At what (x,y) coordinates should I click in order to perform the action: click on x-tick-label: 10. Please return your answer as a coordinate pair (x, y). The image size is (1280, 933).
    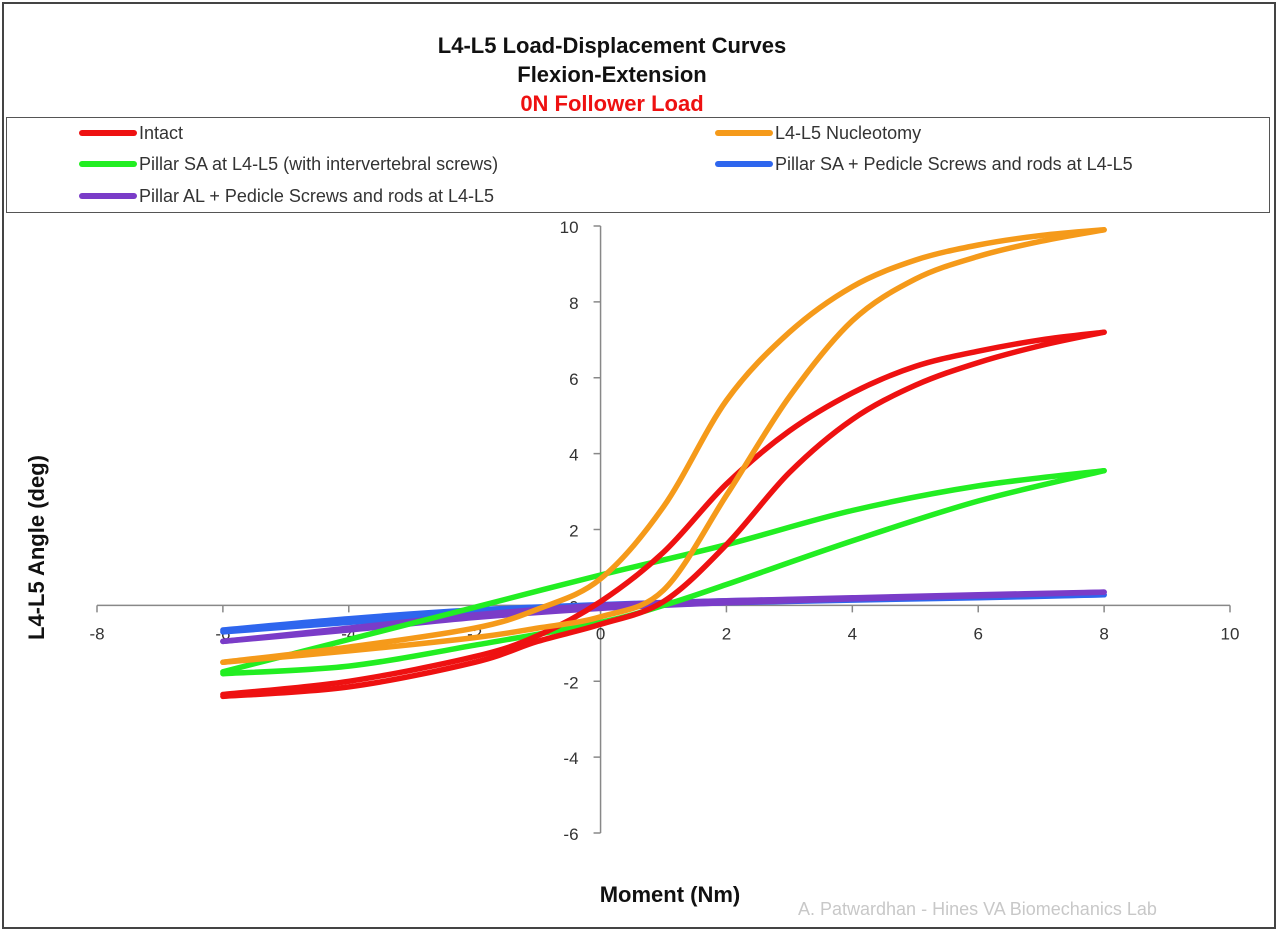
    Looking at the image, I should click on (1230, 633).